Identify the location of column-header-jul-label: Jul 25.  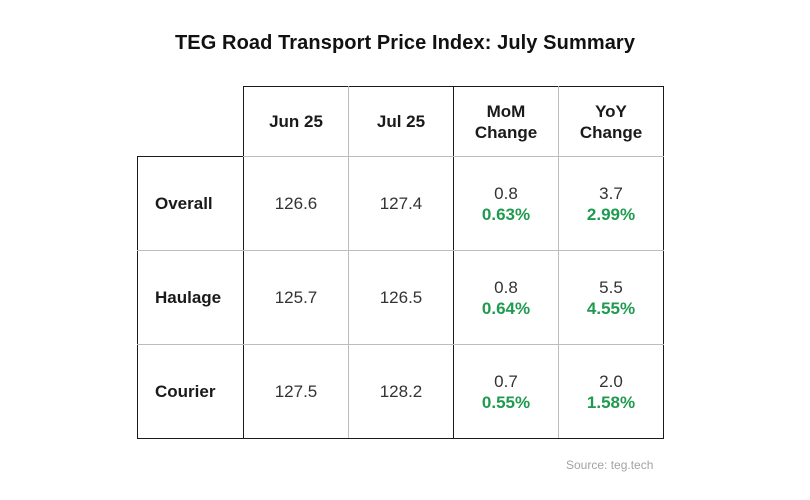
(401, 121).